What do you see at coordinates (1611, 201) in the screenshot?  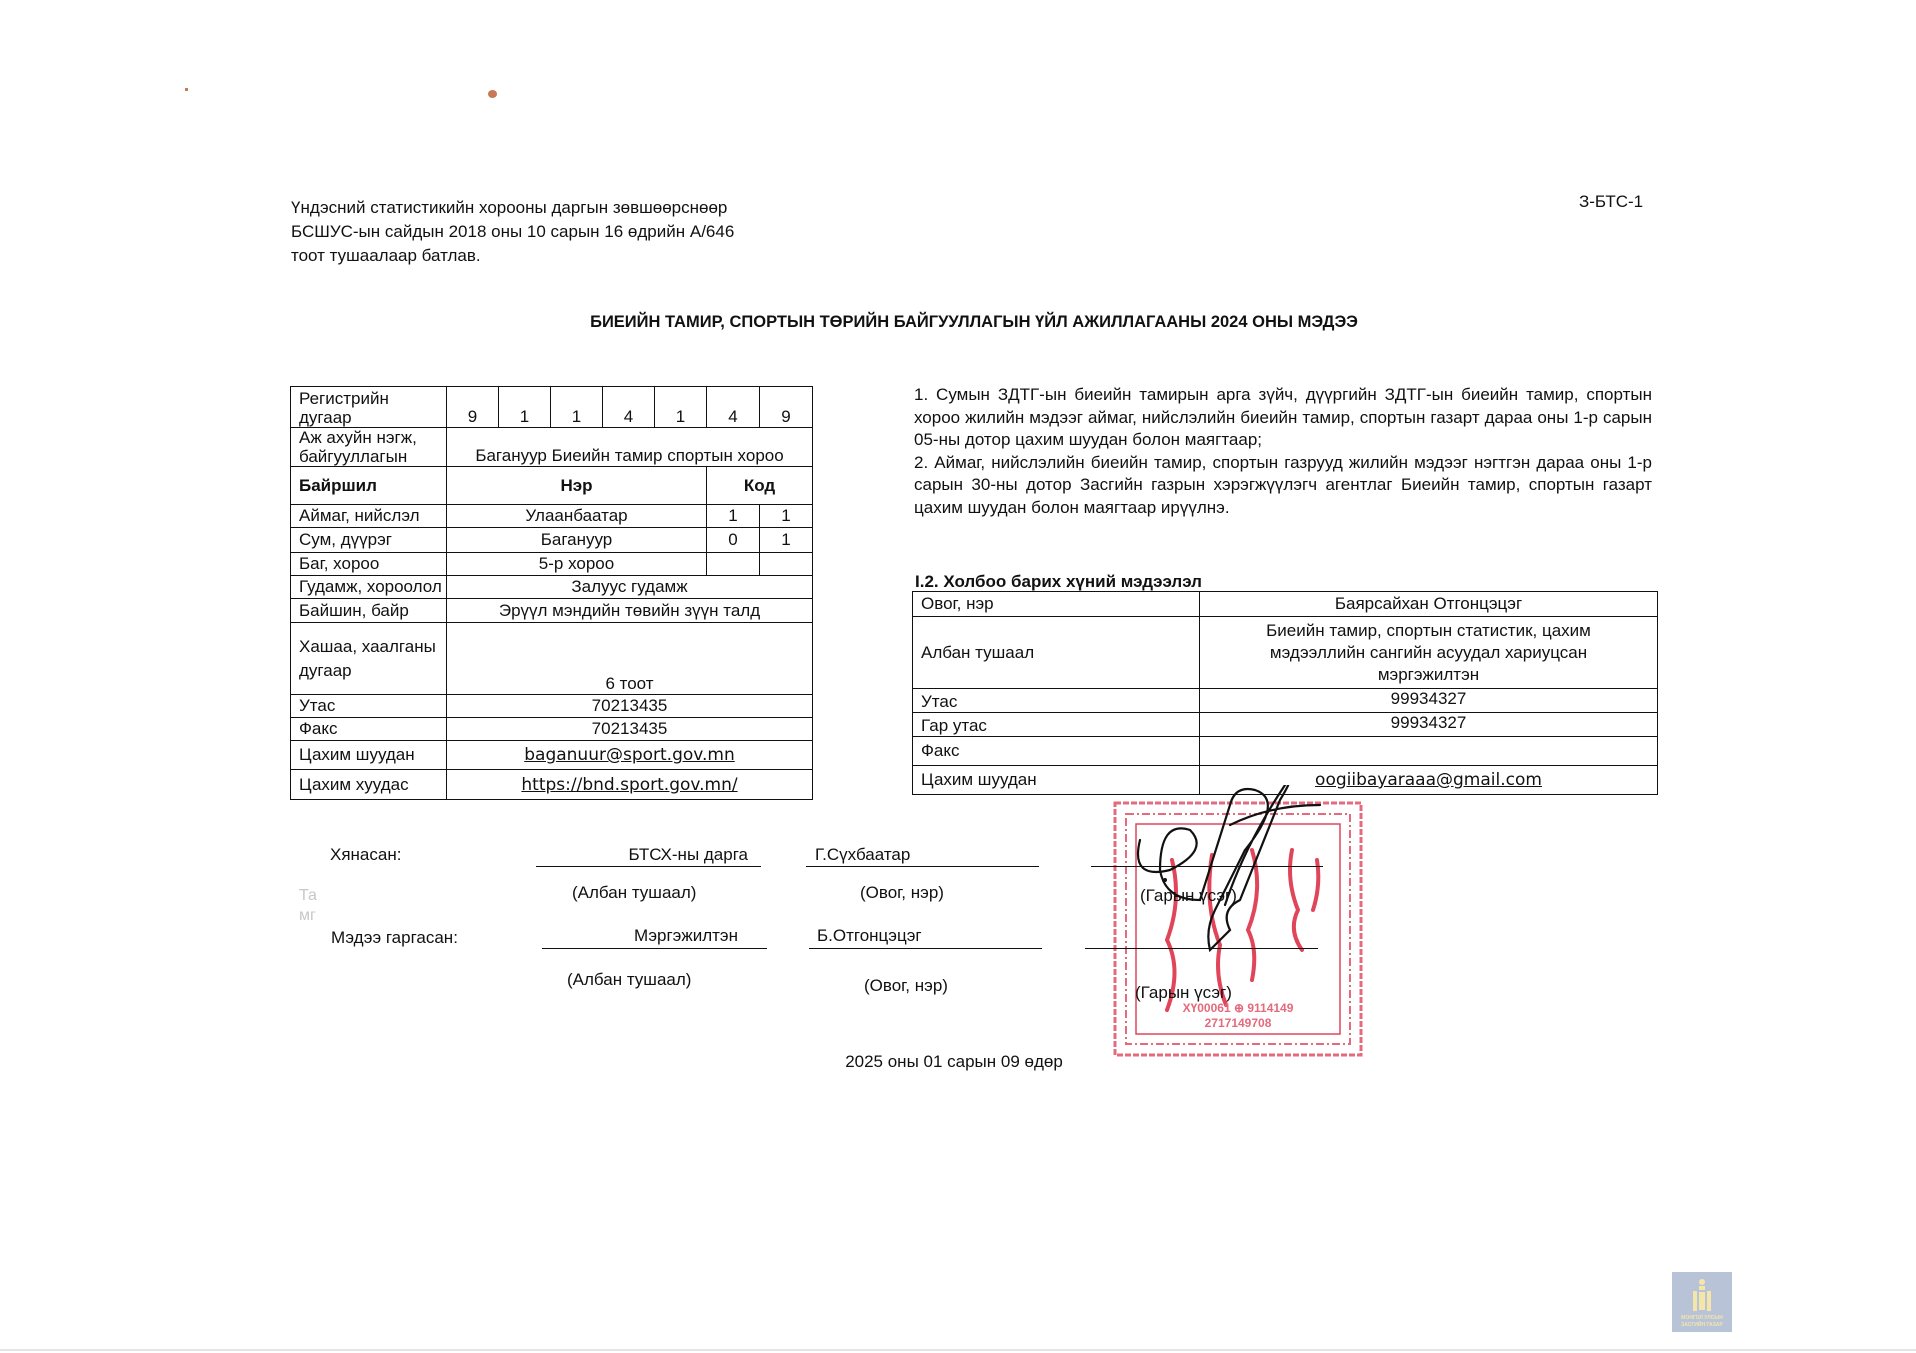 I see `form-code: З-БТС-1` at bounding box center [1611, 201].